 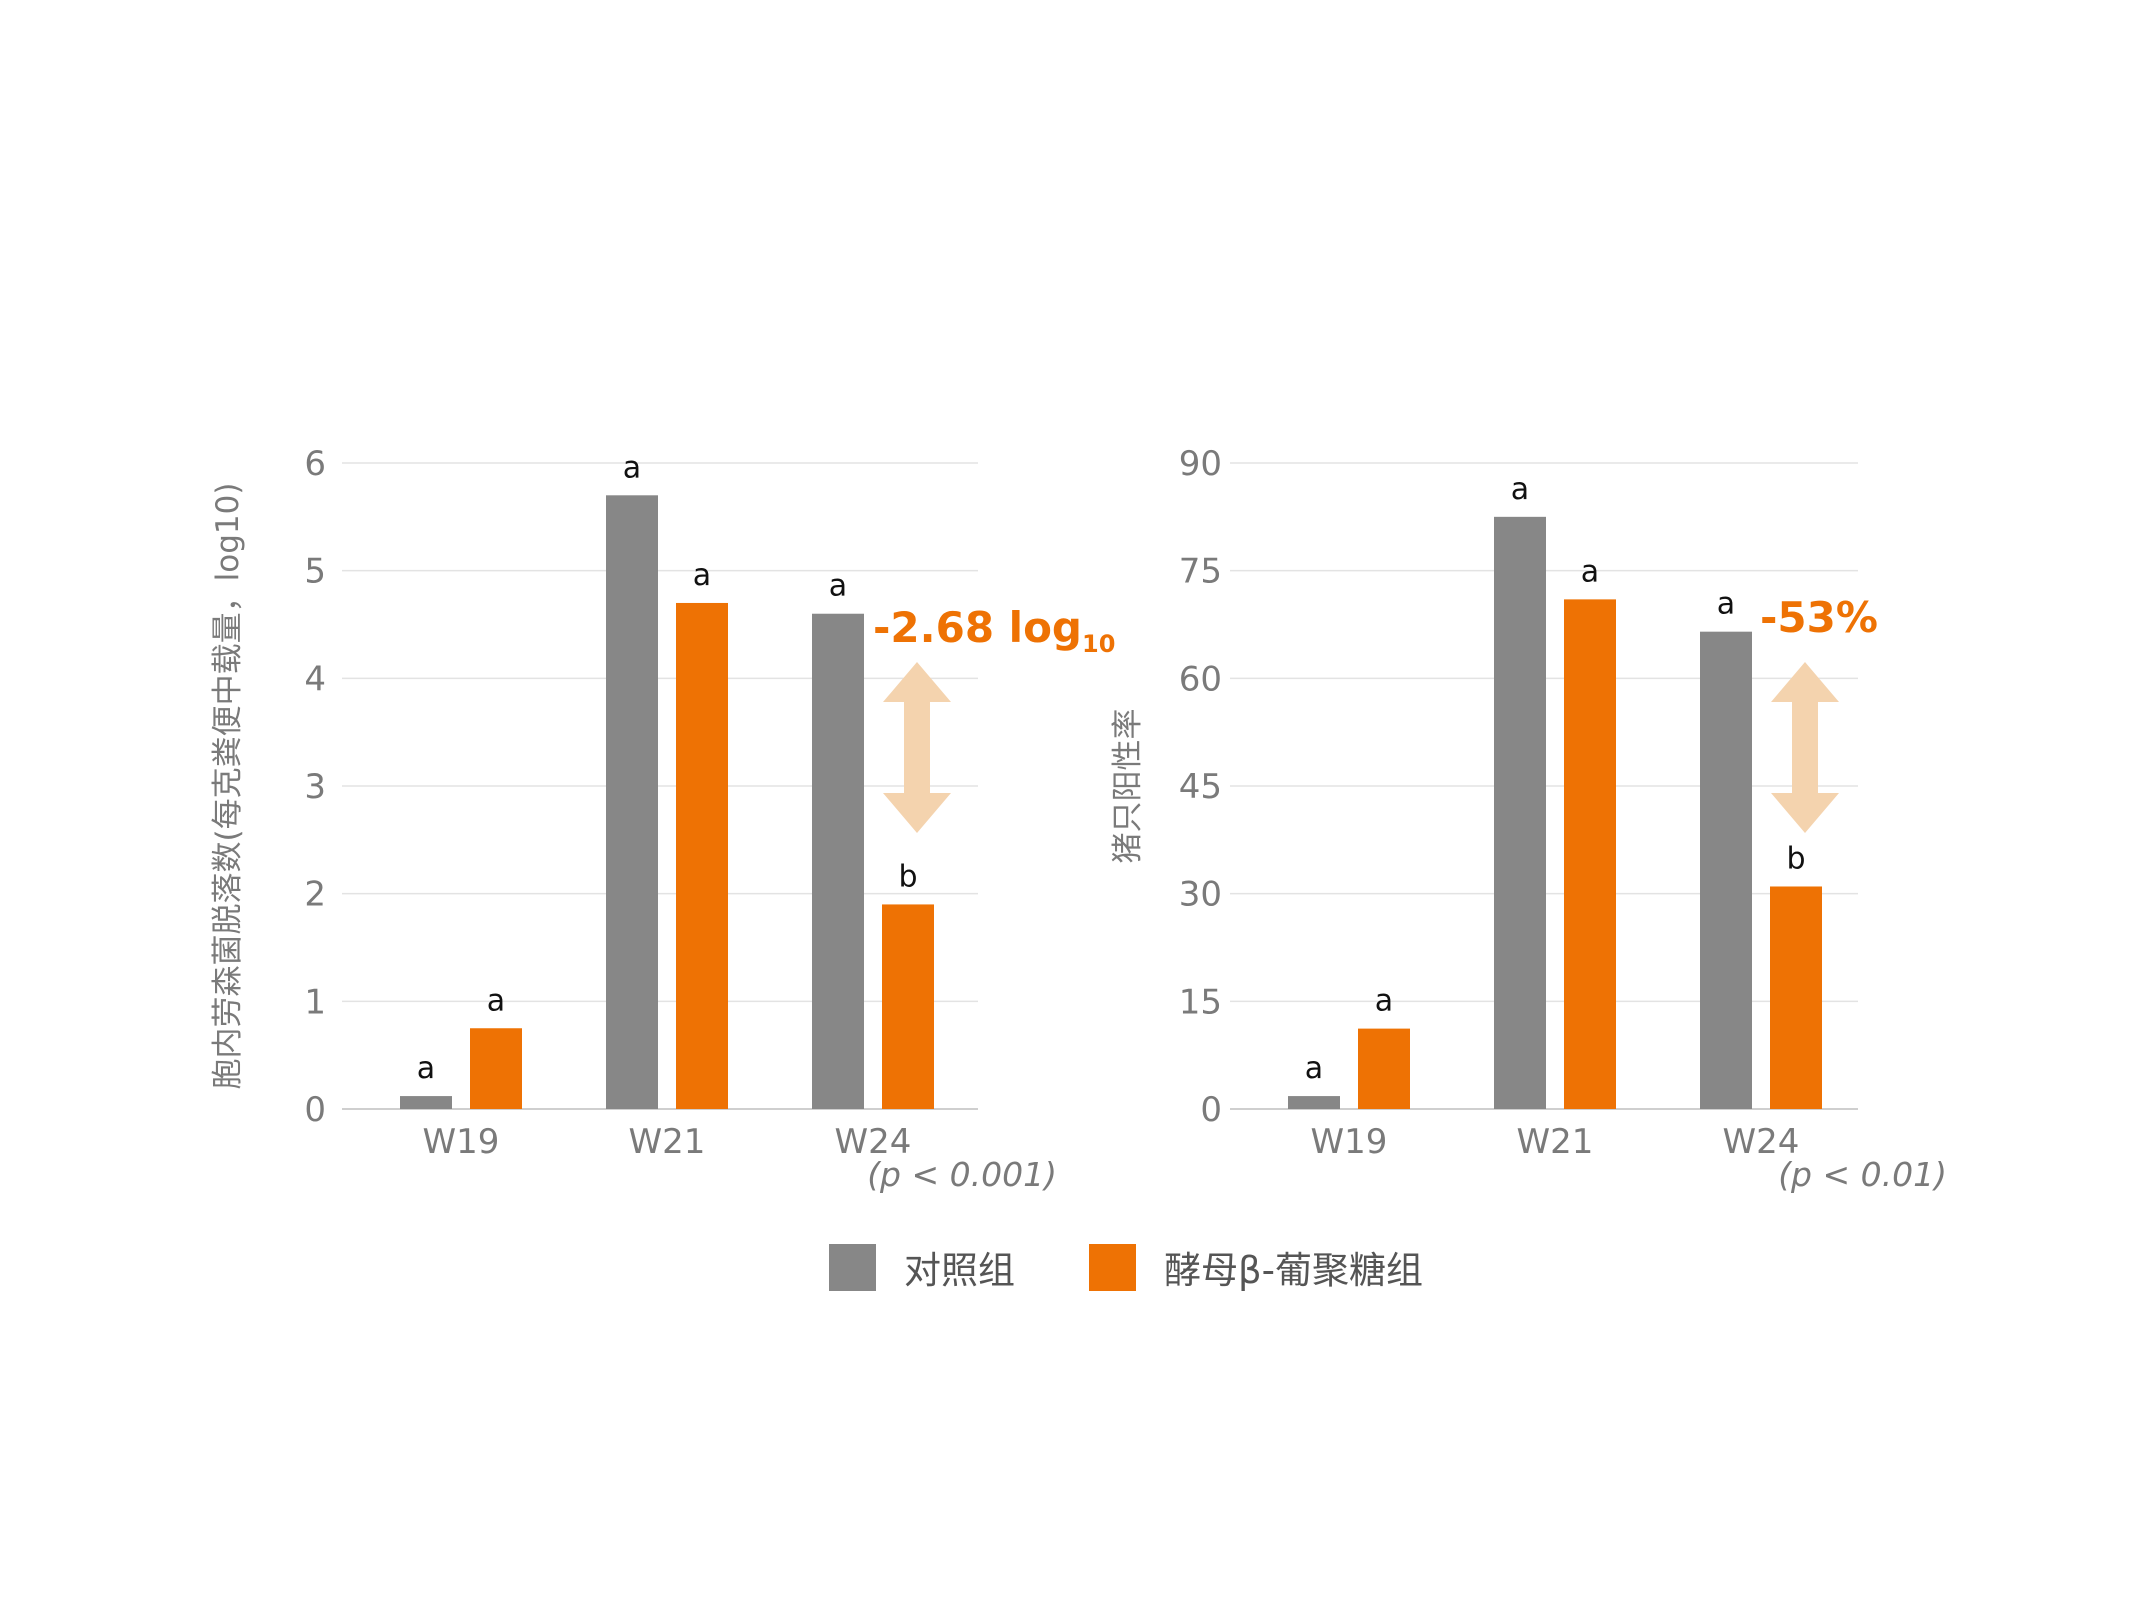 What do you see at coordinates (1200, 895) in the screenshot?
I see `y-tick-label: 30` at bounding box center [1200, 895].